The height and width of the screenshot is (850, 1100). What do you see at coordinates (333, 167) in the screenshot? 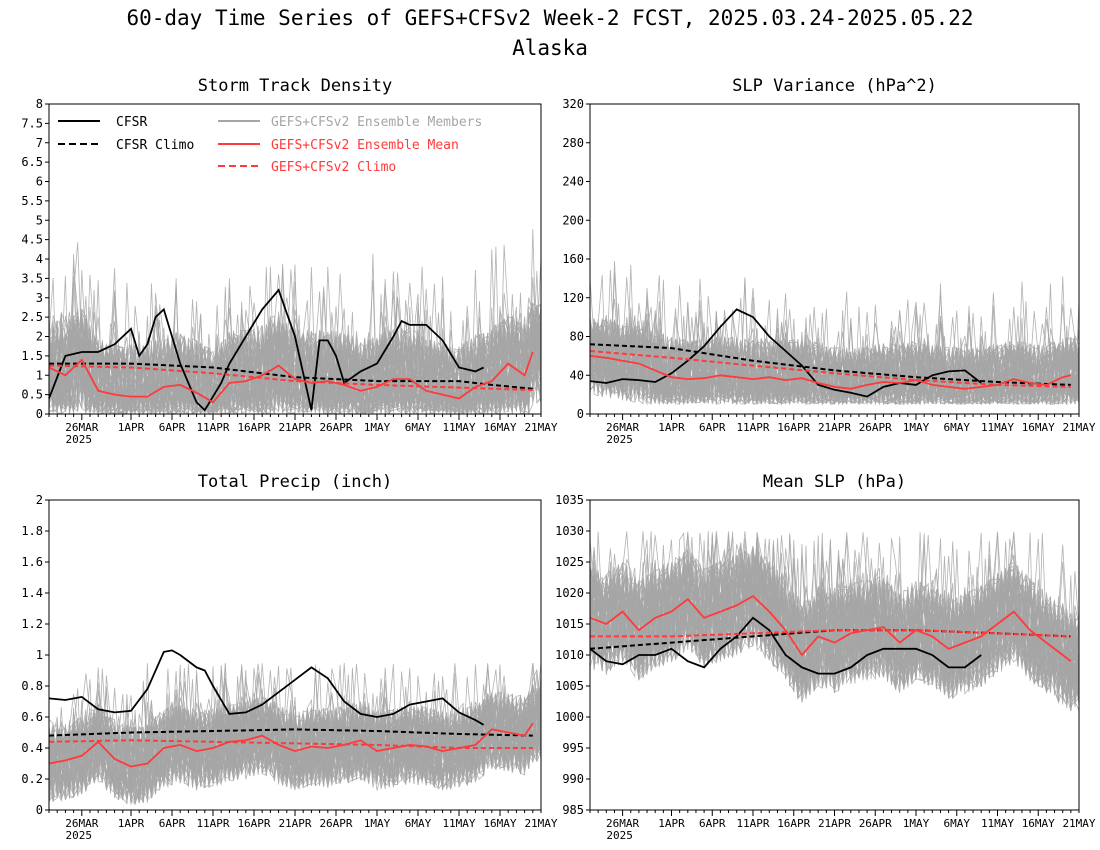
I see `legend-fclimo-label: GEFS+CFSv2 Climo` at bounding box center [333, 167].